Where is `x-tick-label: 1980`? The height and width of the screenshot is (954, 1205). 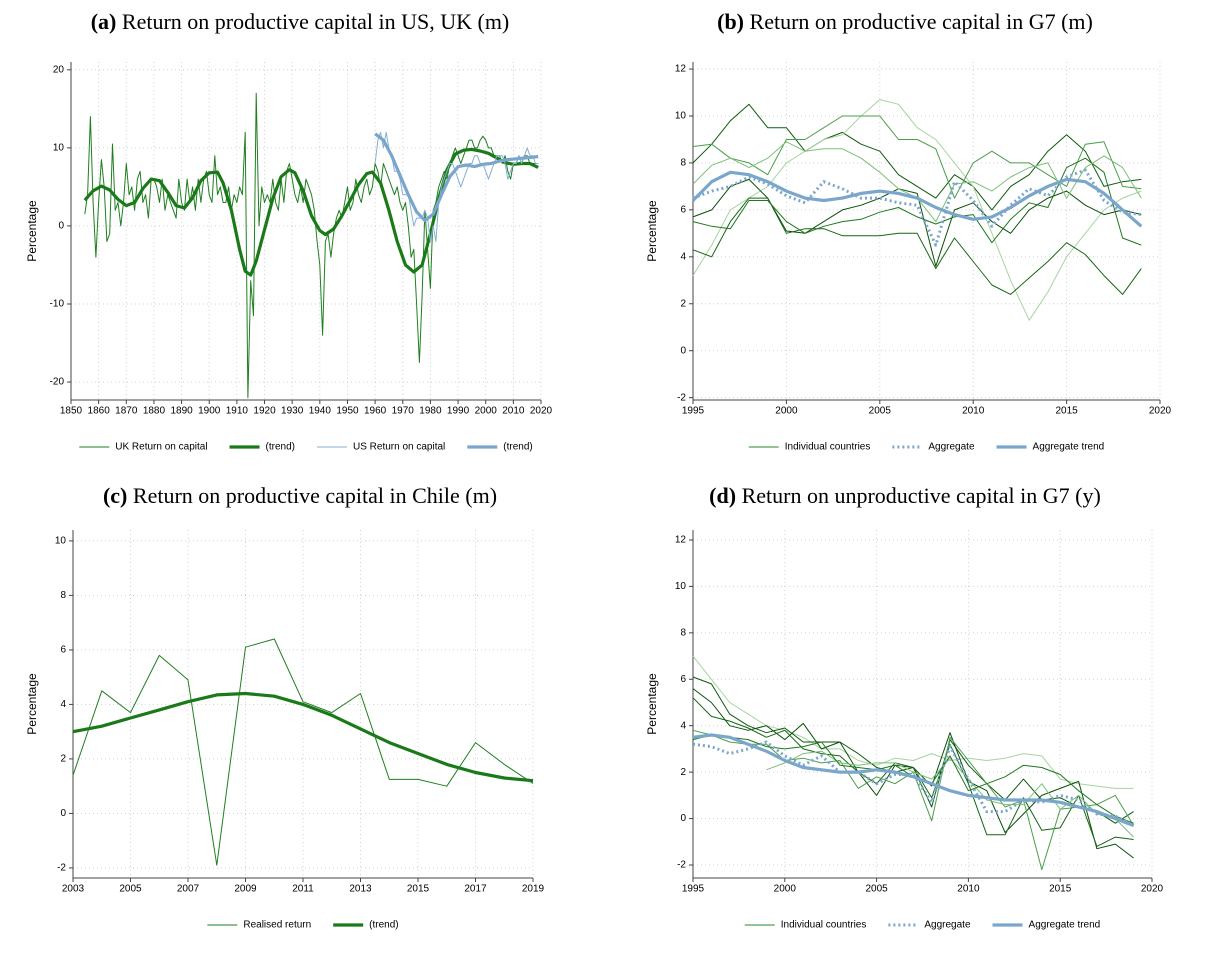
x-tick-label: 1980 is located at coordinates (430, 411).